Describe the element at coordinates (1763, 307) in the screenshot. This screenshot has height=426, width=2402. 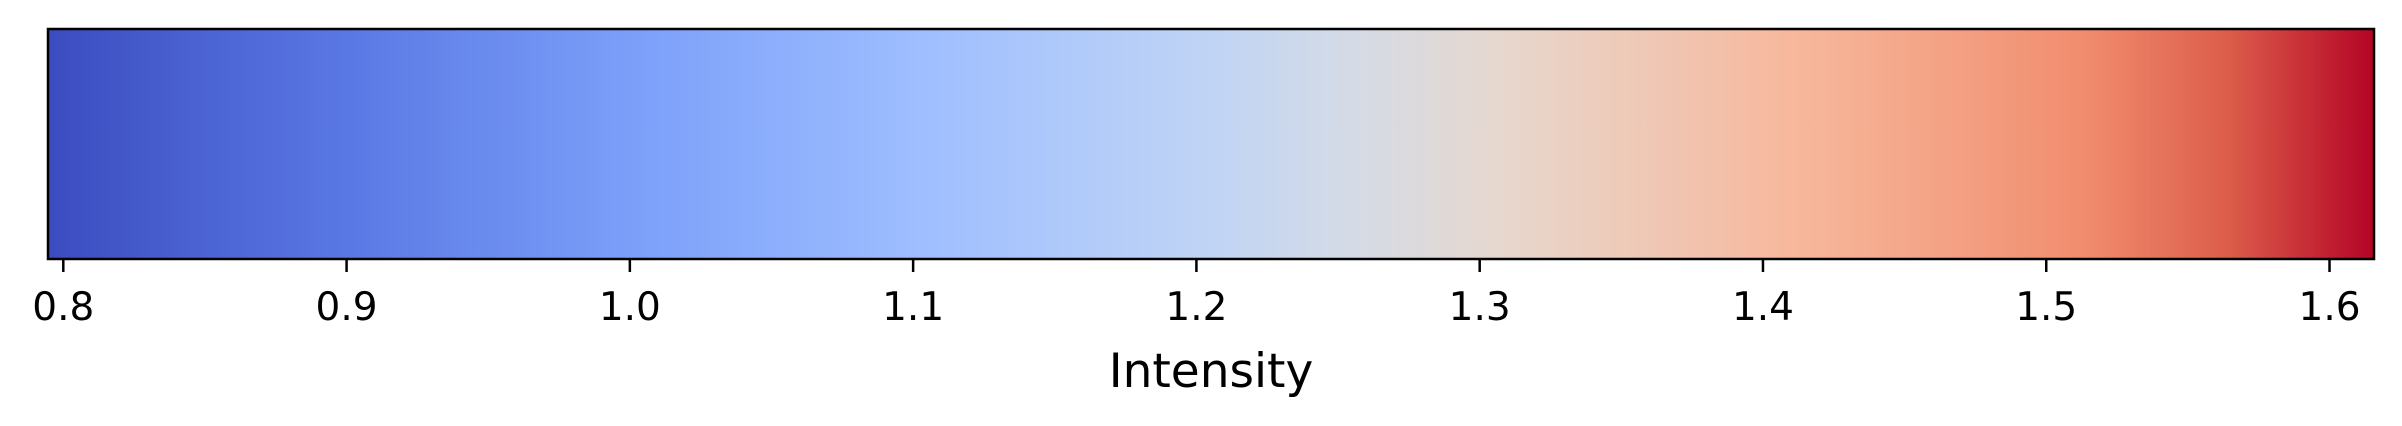
I see `x-tick-label: 1.4` at that location.